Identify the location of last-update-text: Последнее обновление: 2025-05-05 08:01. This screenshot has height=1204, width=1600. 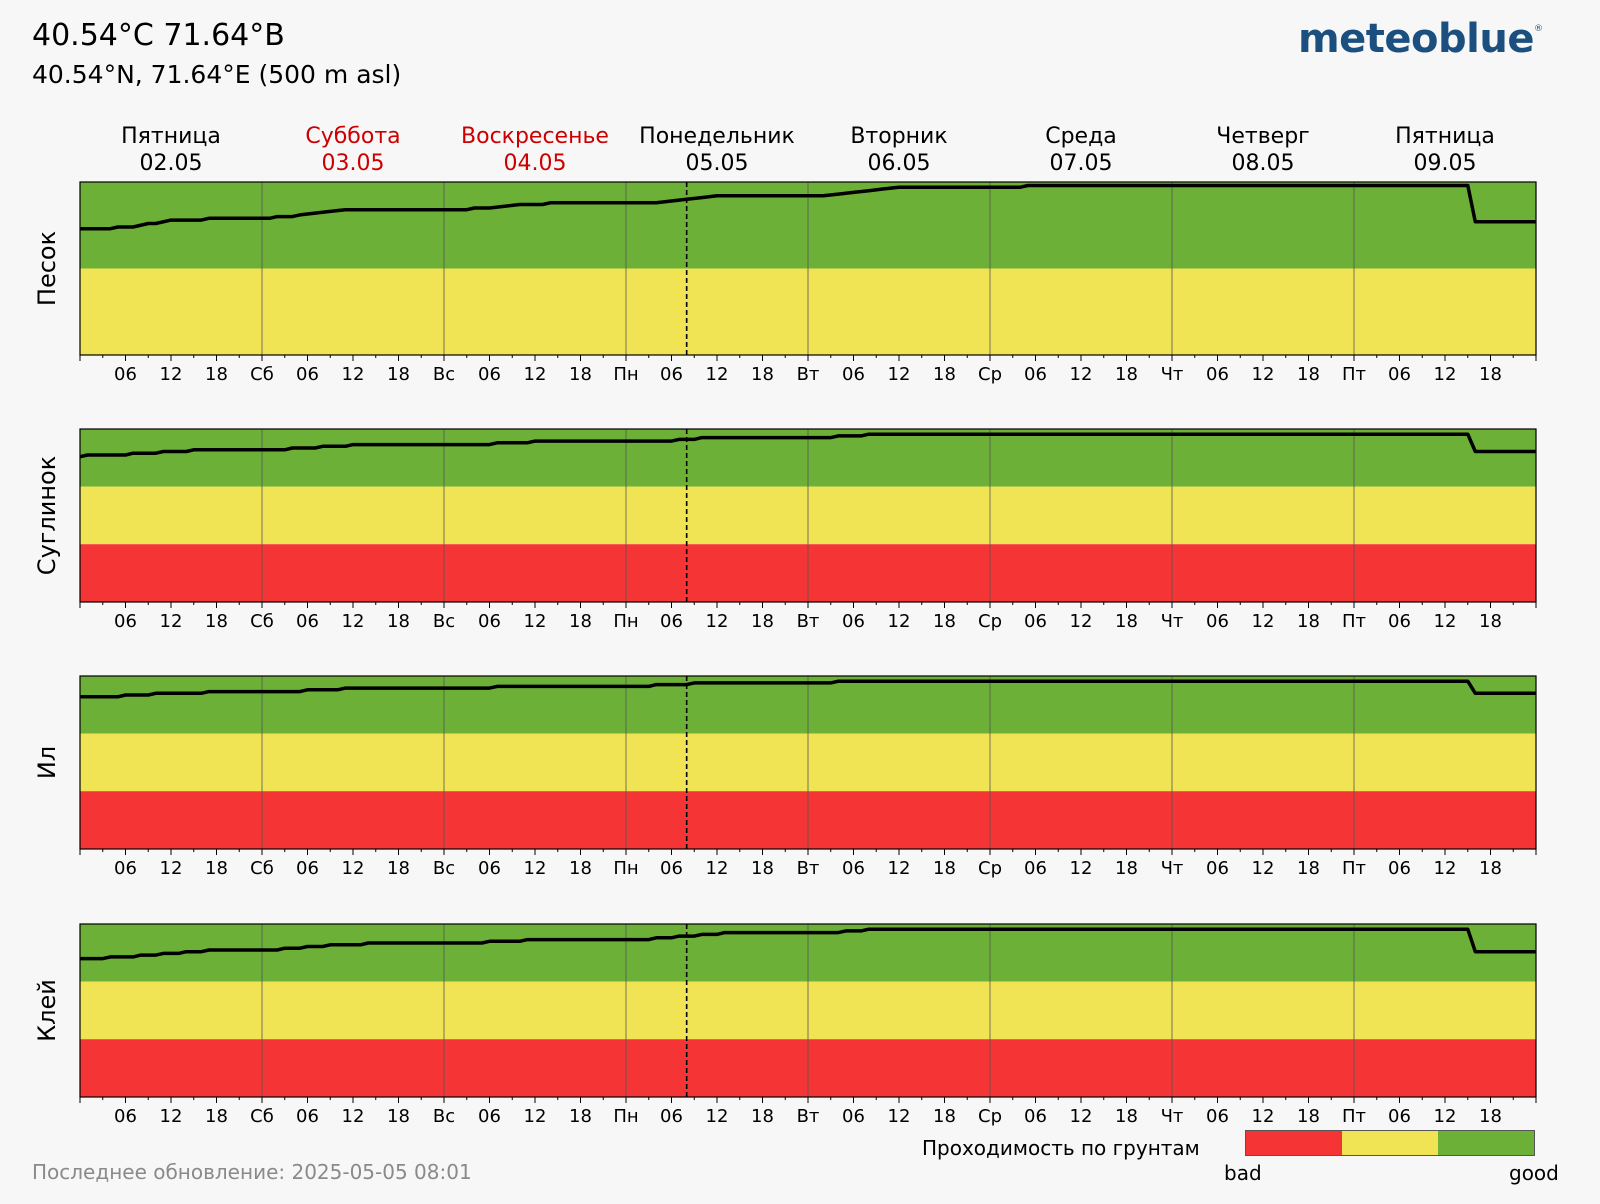
(252, 1172).